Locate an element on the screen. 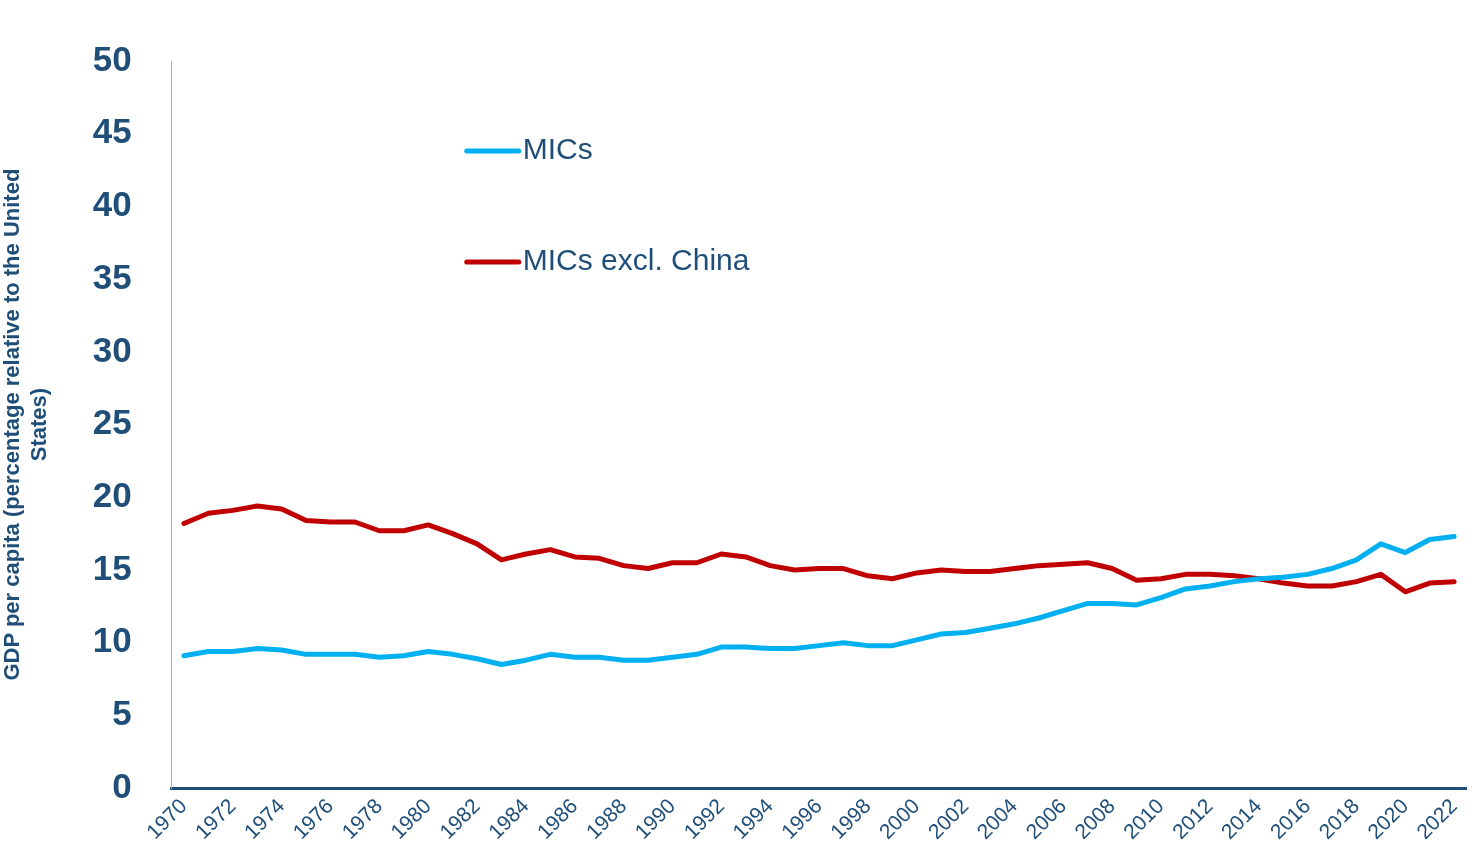 This screenshot has height=851, width=1478. y-tick-label: 40 is located at coordinates (112, 204).